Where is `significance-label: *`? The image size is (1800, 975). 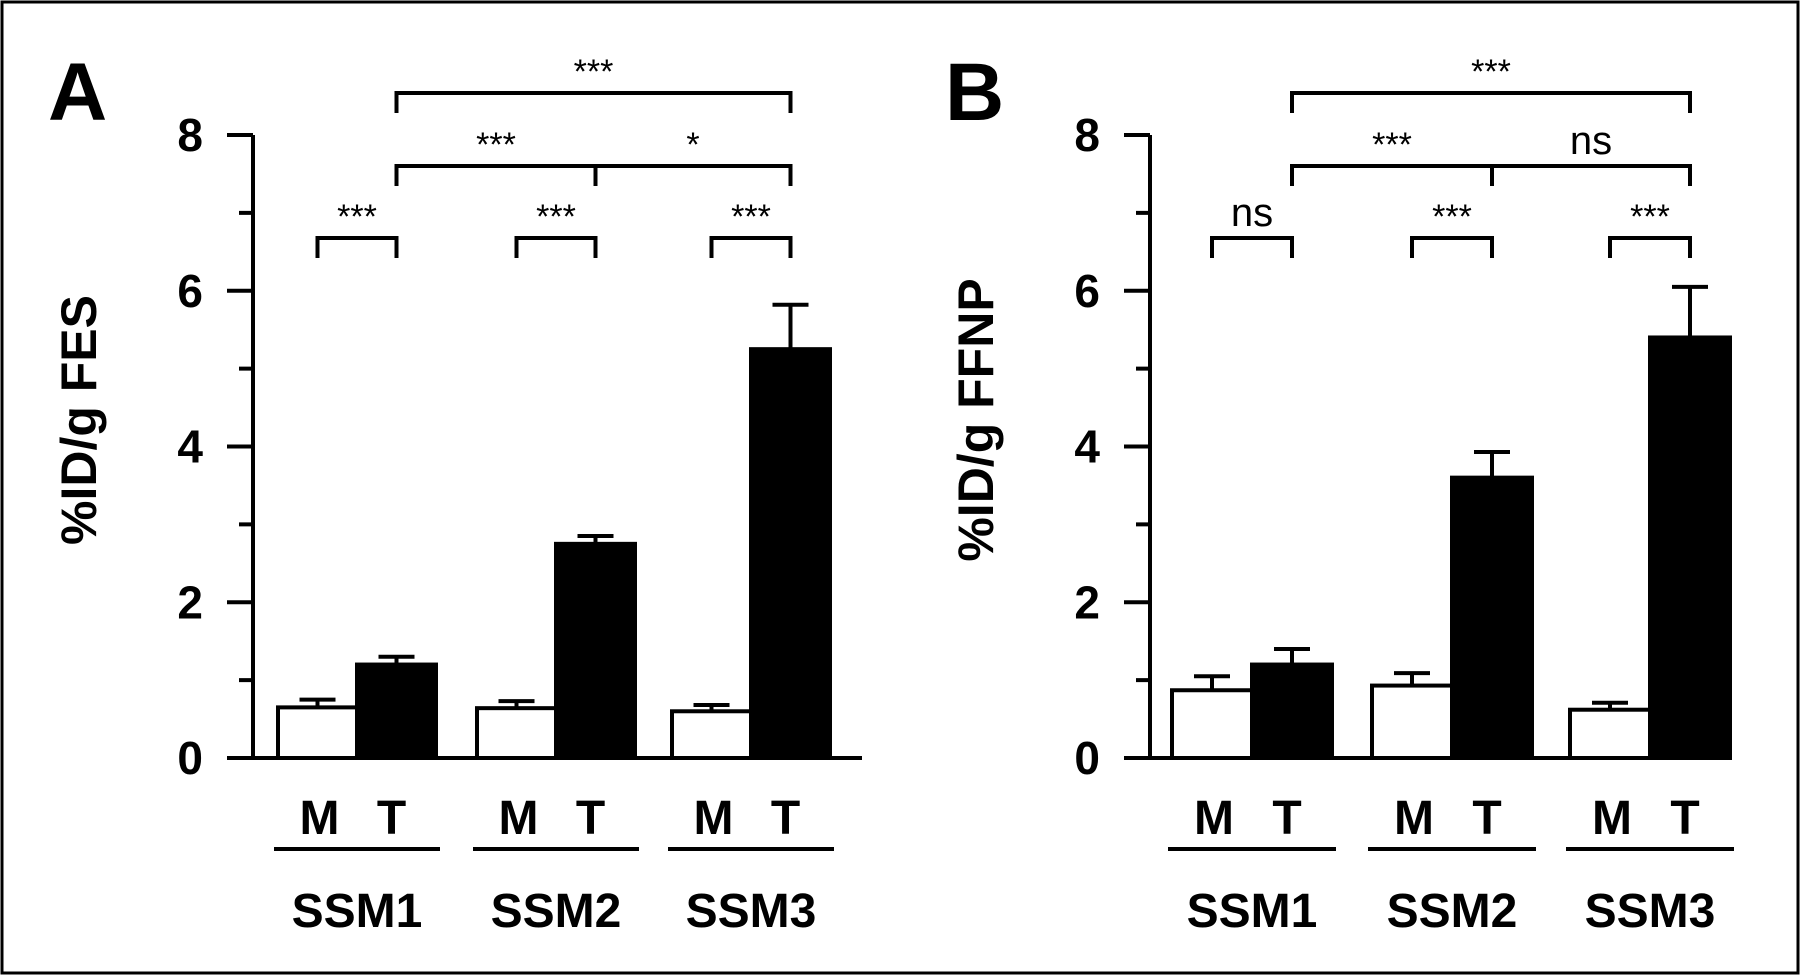
significance-label: * is located at coordinates (692, 145).